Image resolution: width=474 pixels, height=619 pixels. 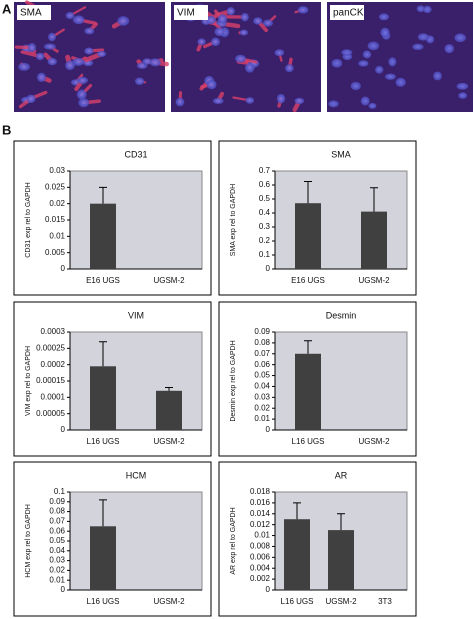 What do you see at coordinates (53, 396) in the screenshot?
I see `y-tick-label: 0.0001` at bounding box center [53, 396].